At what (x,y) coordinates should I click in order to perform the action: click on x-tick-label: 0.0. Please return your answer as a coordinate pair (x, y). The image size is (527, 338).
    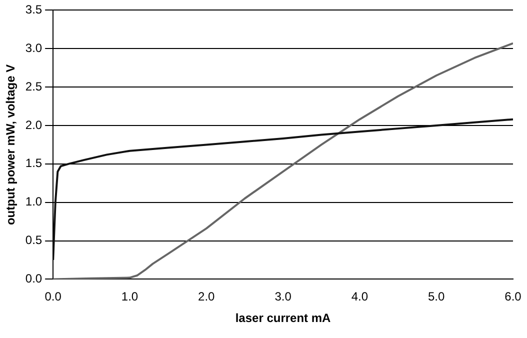
    Looking at the image, I should click on (53, 297).